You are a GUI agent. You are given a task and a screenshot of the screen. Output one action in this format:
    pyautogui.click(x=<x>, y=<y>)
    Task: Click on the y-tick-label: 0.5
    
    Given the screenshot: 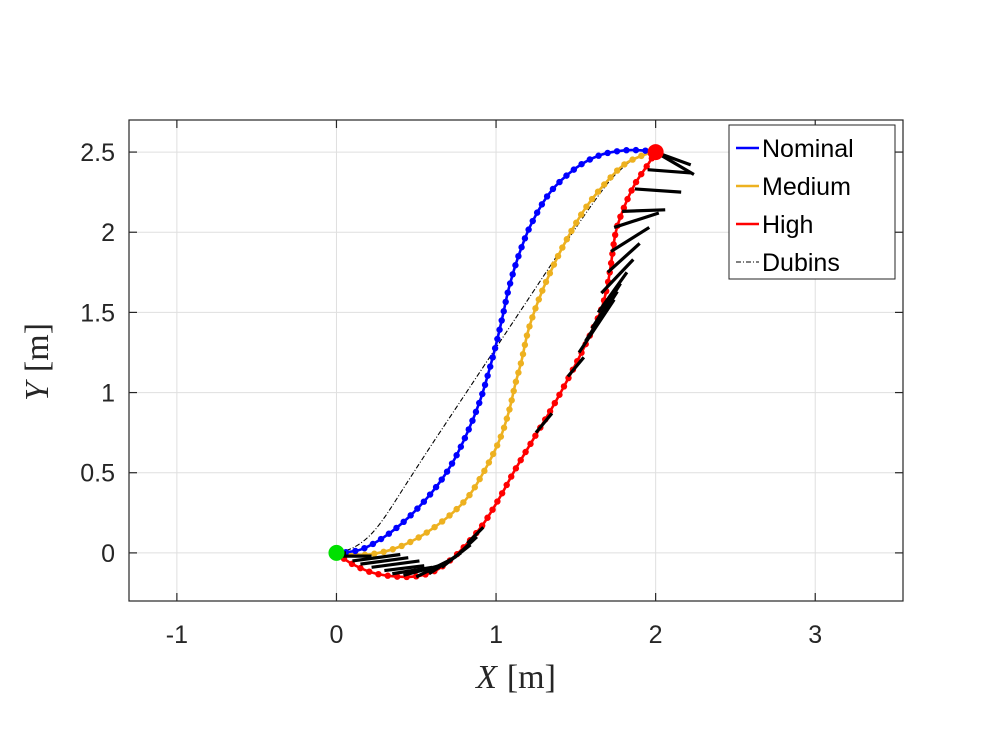 What is the action you would take?
    pyautogui.click(x=97, y=474)
    